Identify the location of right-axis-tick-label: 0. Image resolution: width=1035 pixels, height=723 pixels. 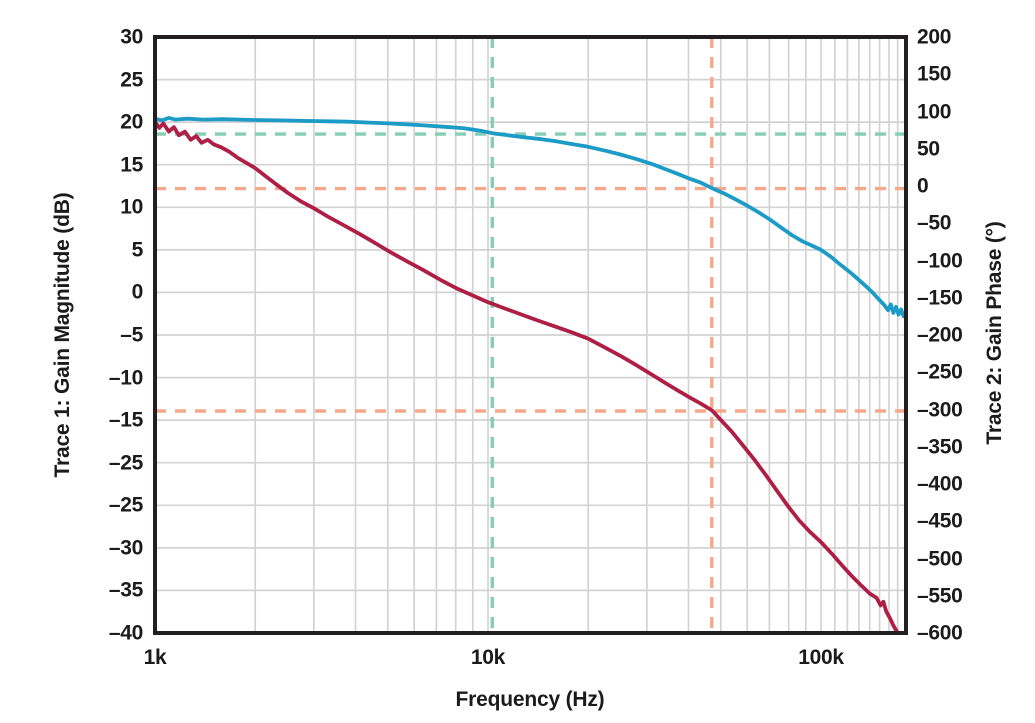
(923, 186).